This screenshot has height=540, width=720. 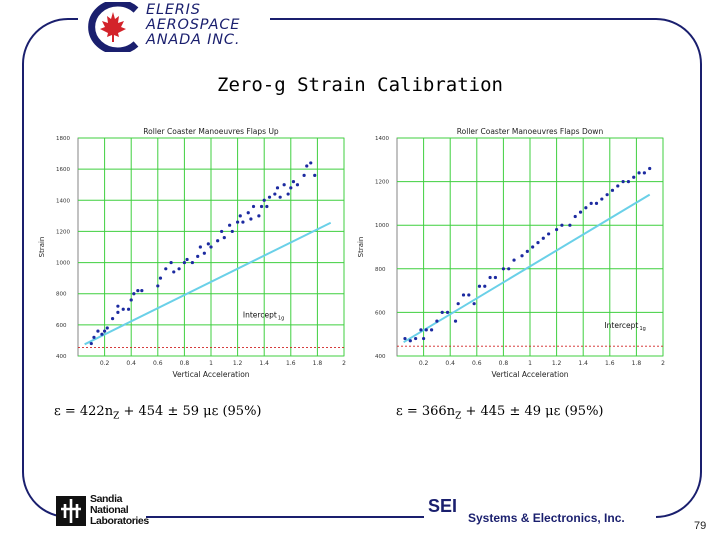 What do you see at coordinates (637, 363) in the screenshot?
I see `x-tick-label: 1.8` at bounding box center [637, 363].